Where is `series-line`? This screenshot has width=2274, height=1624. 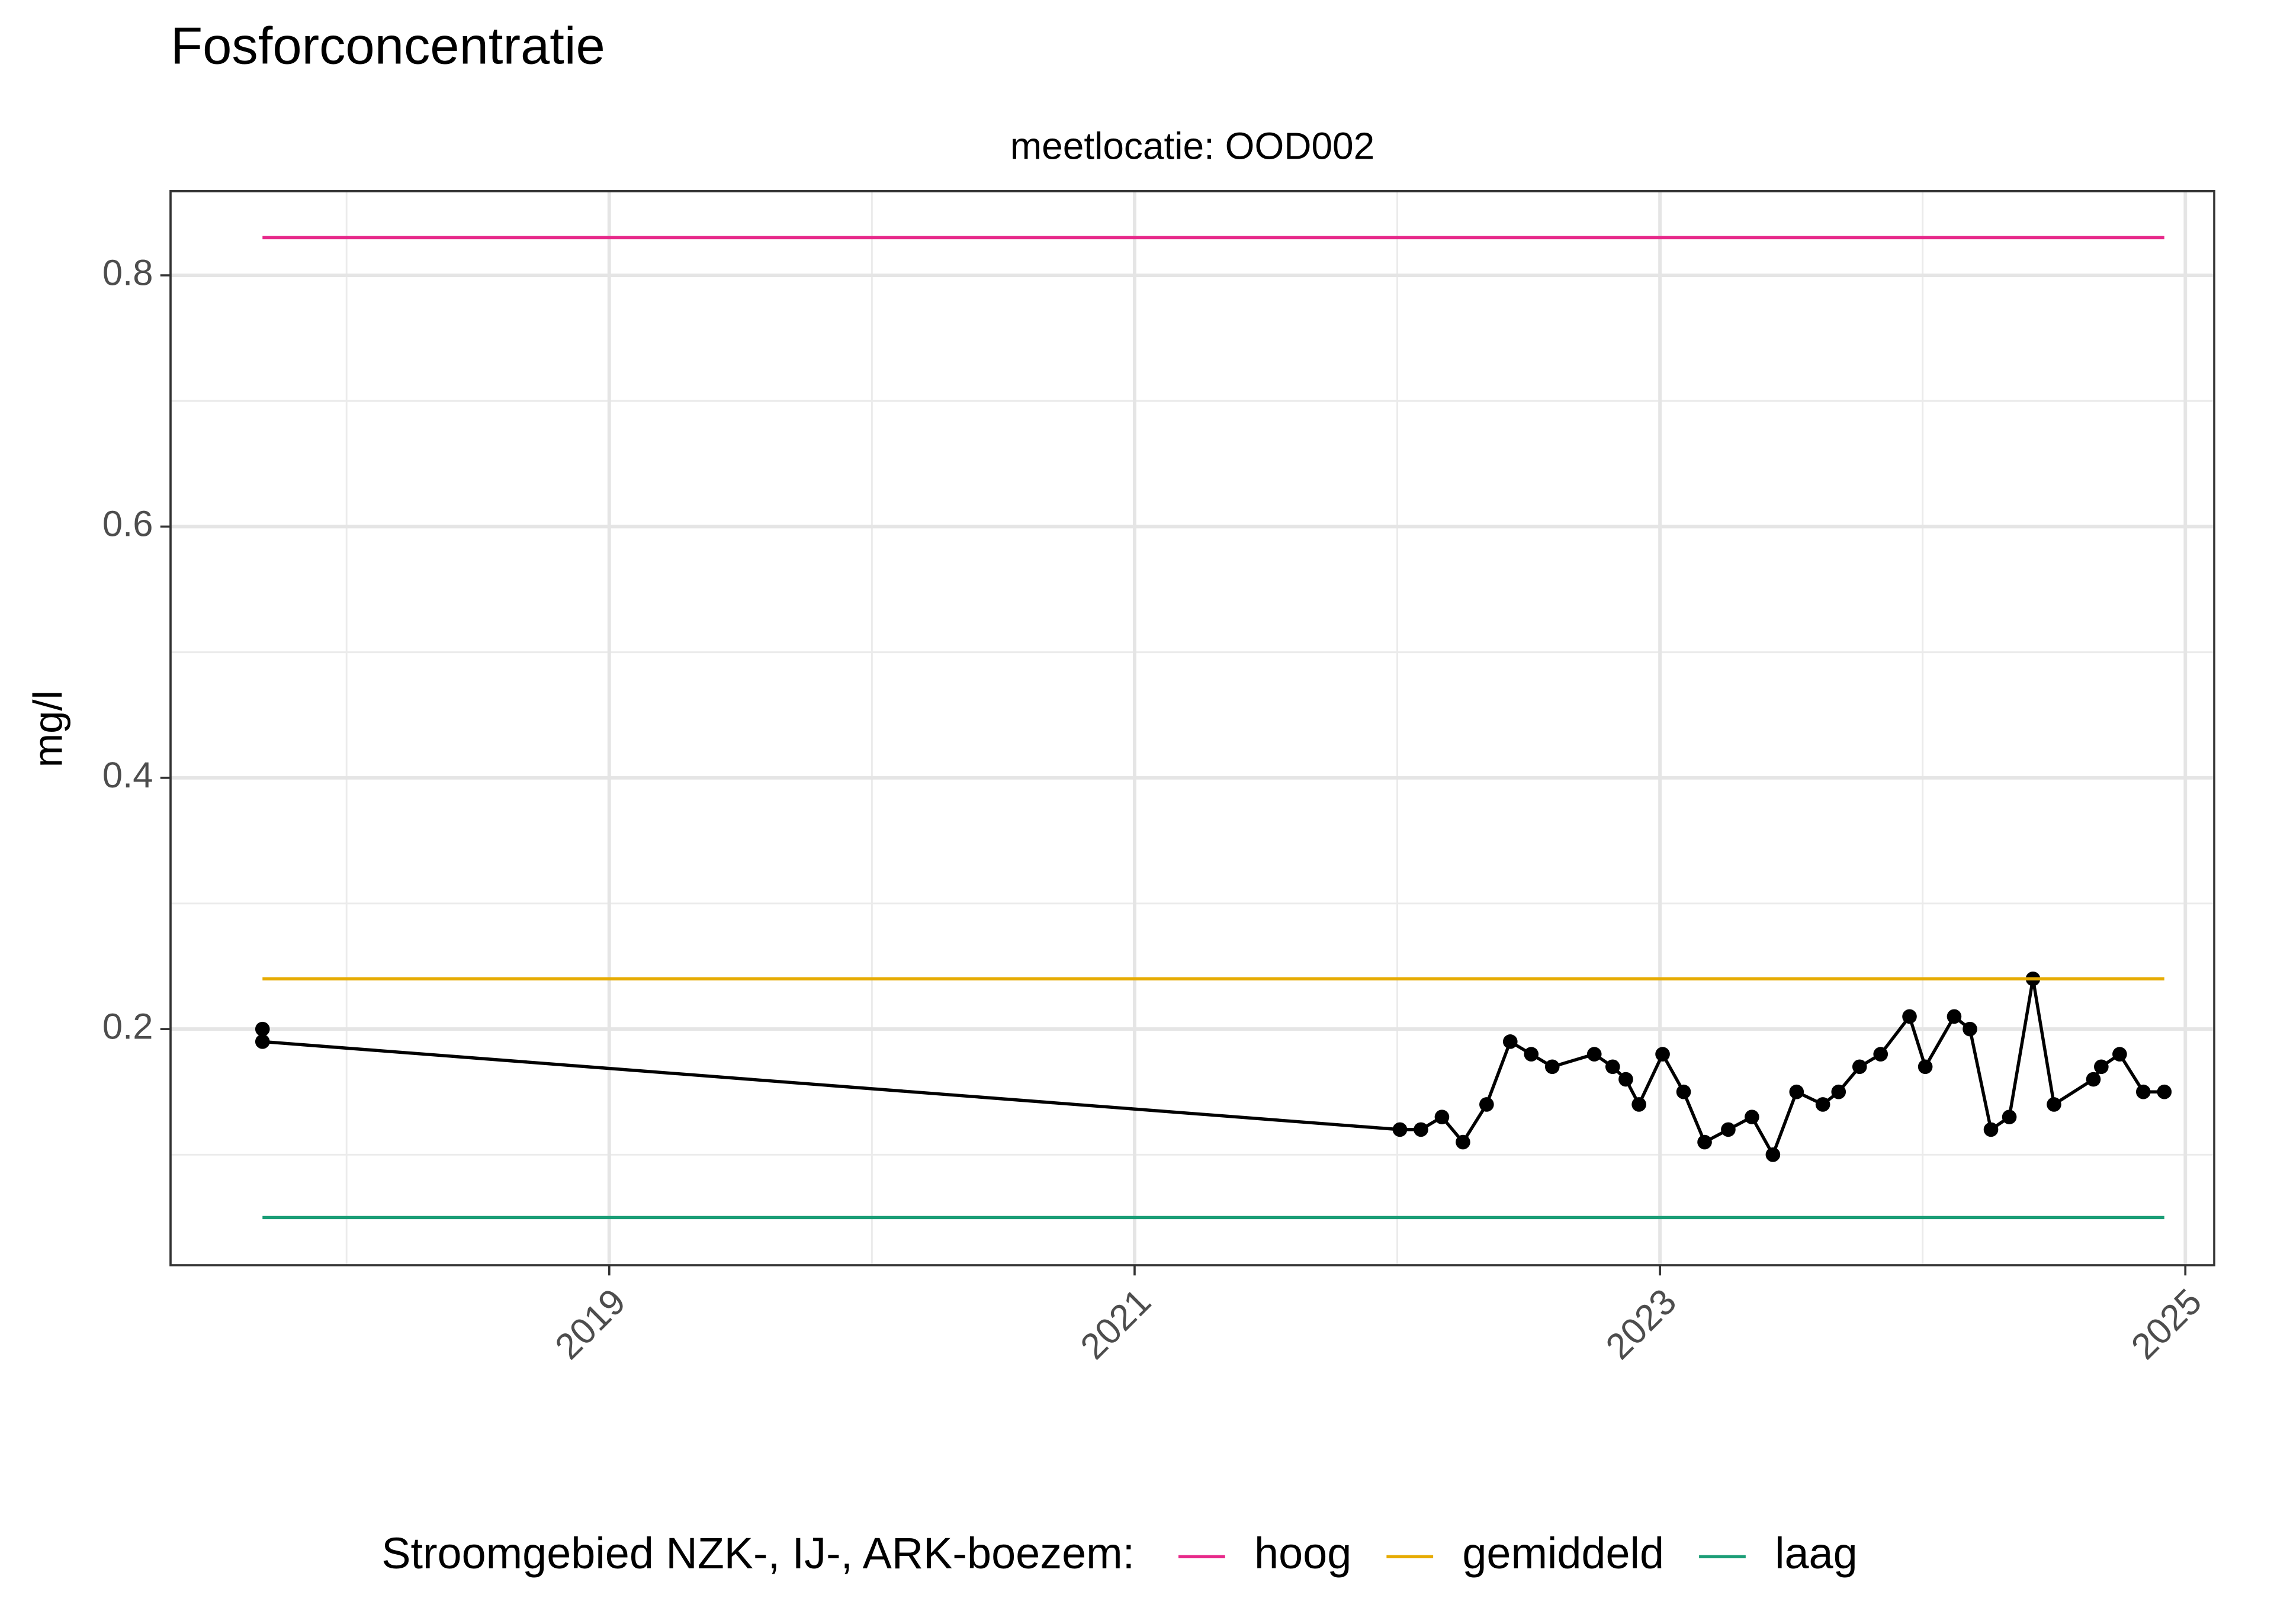 series-line is located at coordinates (1212, 1068).